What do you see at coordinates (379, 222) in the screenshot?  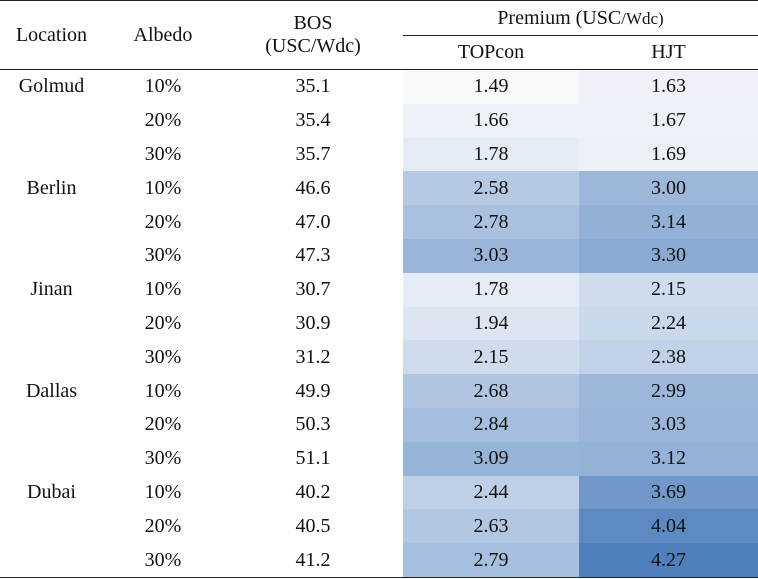 I see `table-row: 20% 47.0 2.78 3.14` at bounding box center [379, 222].